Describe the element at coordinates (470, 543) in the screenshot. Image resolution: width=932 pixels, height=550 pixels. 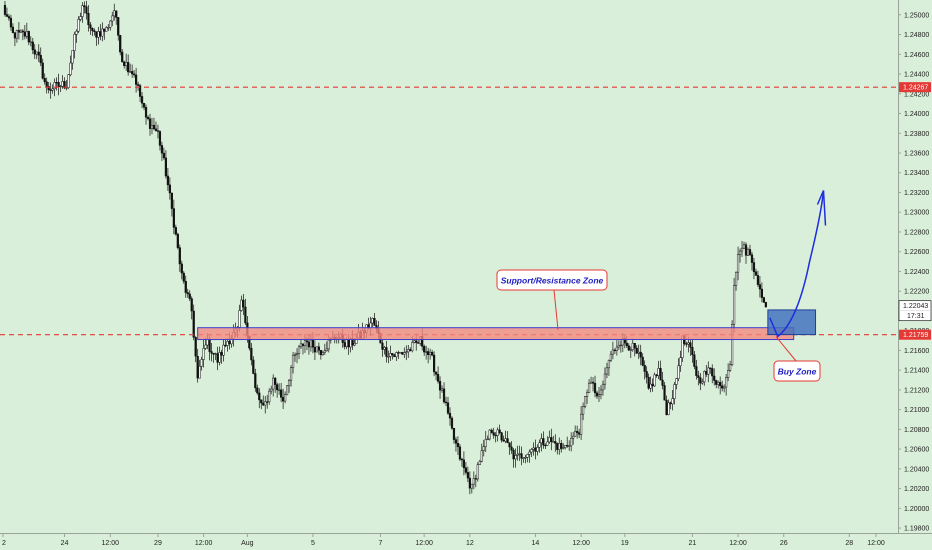
I see `x-tick-label: 12` at that location.